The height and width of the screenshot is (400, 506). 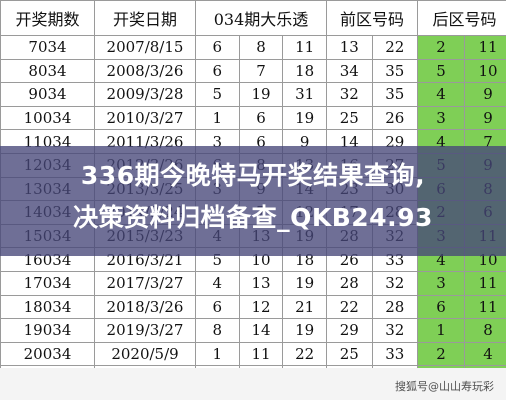 I want to click on date-cell: 2007/8/15, so click(x=145, y=47).